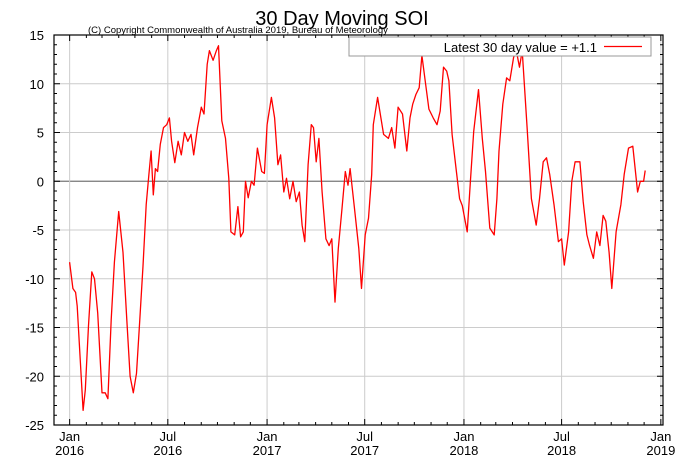 This screenshot has height=462, width=685. What do you see at coordinates (34, 328) in the screenshot?
I see `y-tick-label: -15` at bounding box center [34, 328].